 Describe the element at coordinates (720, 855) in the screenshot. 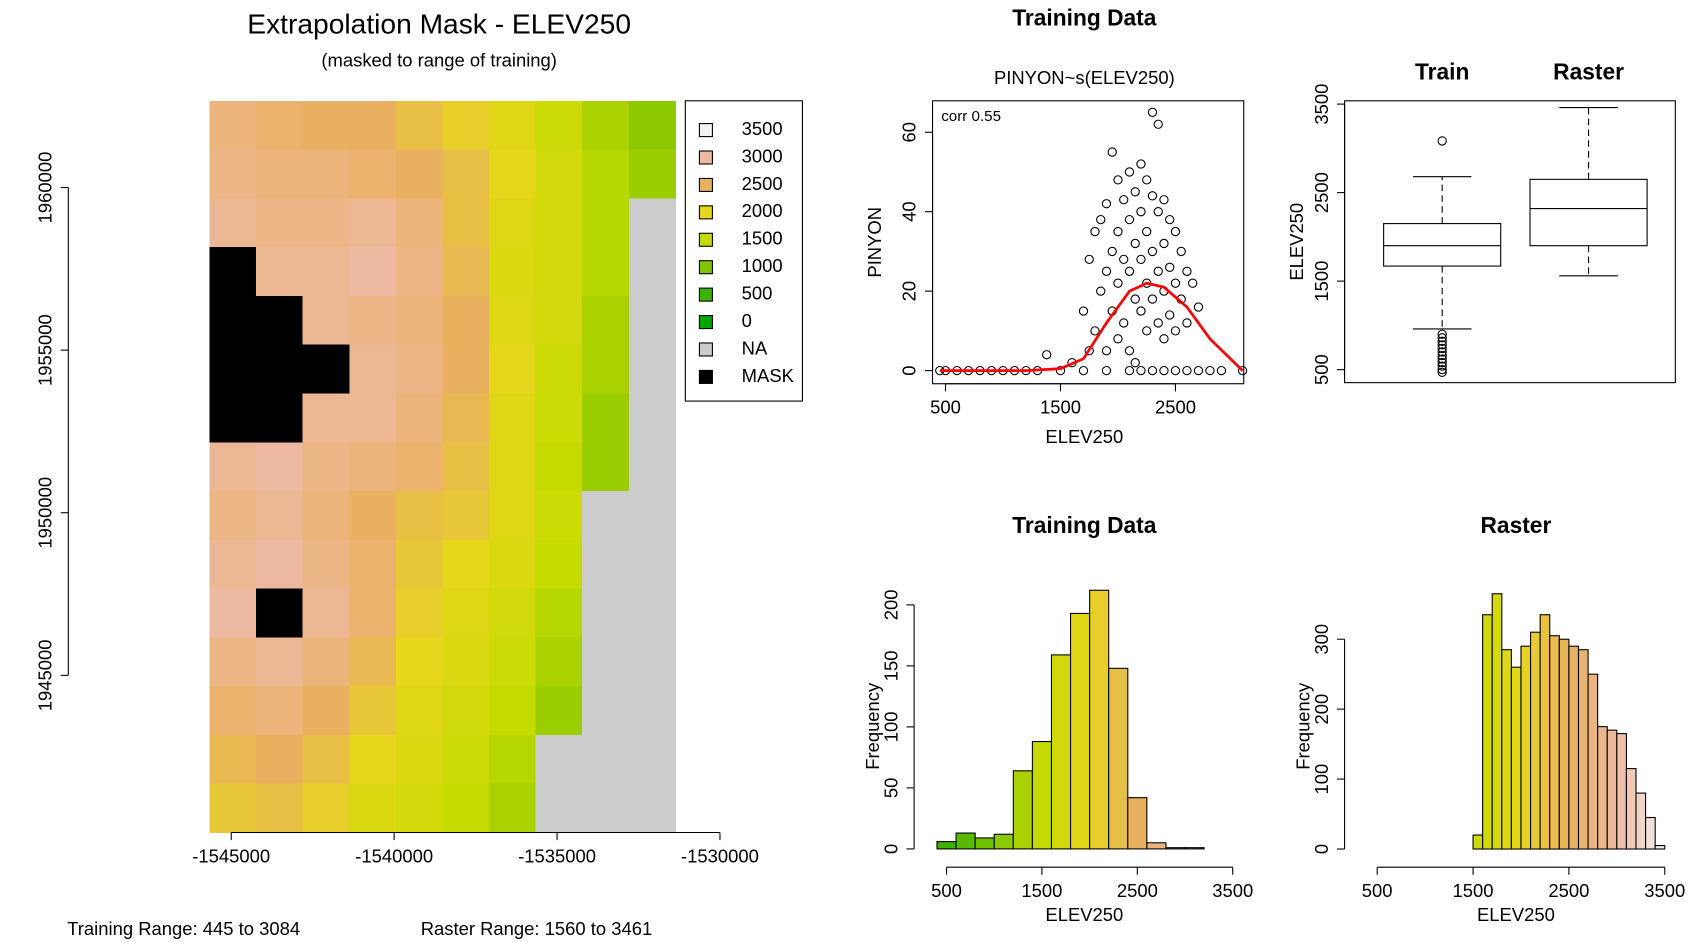

I see `x-tick-label: -1530000` at that location.